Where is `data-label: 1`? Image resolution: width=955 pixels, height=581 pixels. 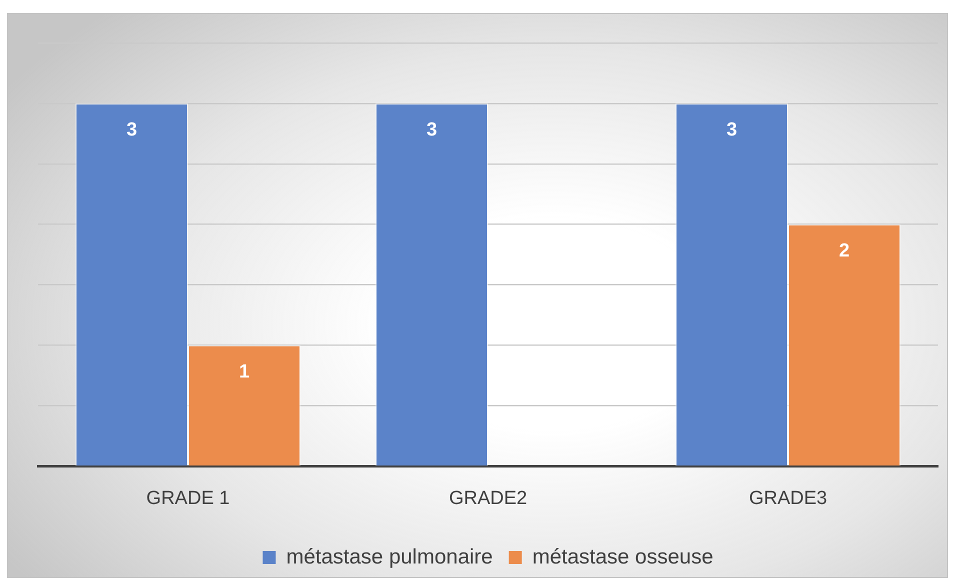
data-label: 1 is located at coordinates (244, 372).